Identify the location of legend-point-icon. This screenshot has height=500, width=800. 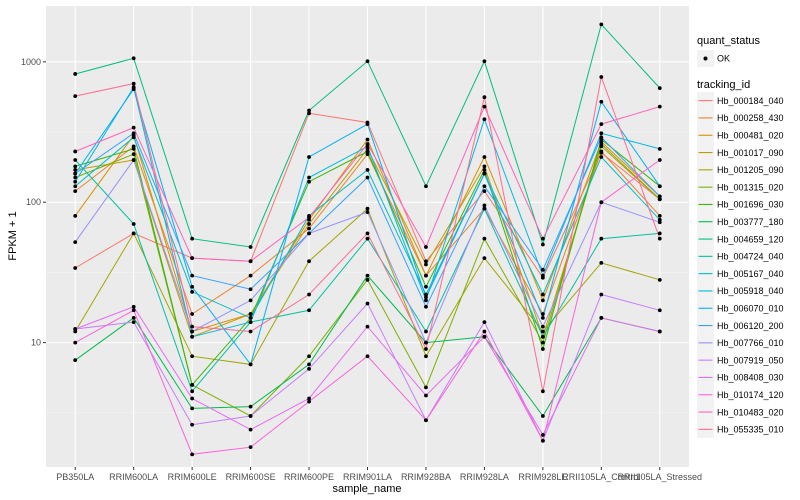
(705, 58).